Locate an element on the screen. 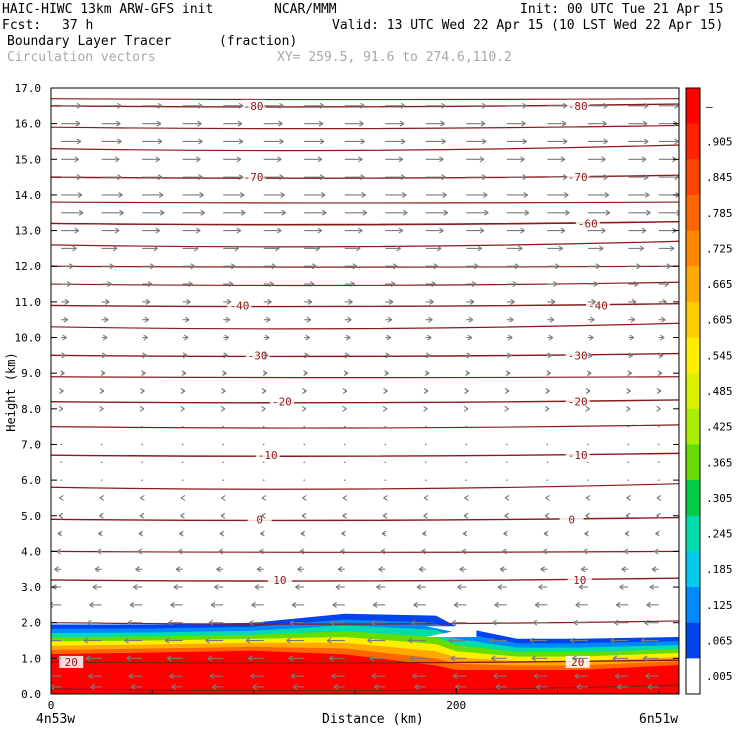 The width and height of the screenshot is (740, 740). x-axis-title: Distance (km) is located at coordinates (373, 719).